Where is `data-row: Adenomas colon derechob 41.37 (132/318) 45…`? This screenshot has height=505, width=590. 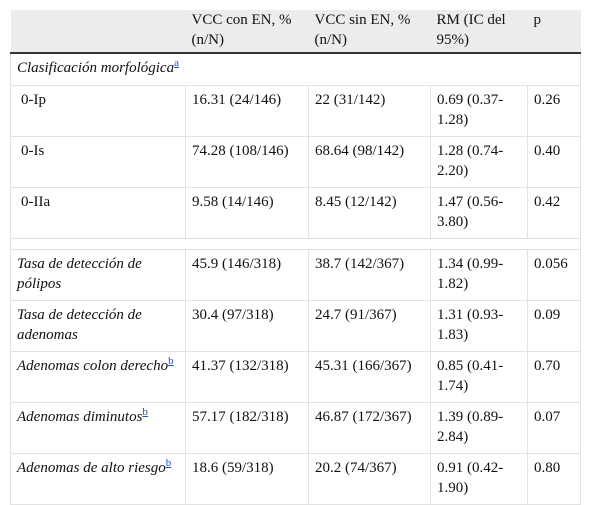
data-row: Adenomas colon derechob 41.37 (132/318) 45… is located at coordinates (295, 377).